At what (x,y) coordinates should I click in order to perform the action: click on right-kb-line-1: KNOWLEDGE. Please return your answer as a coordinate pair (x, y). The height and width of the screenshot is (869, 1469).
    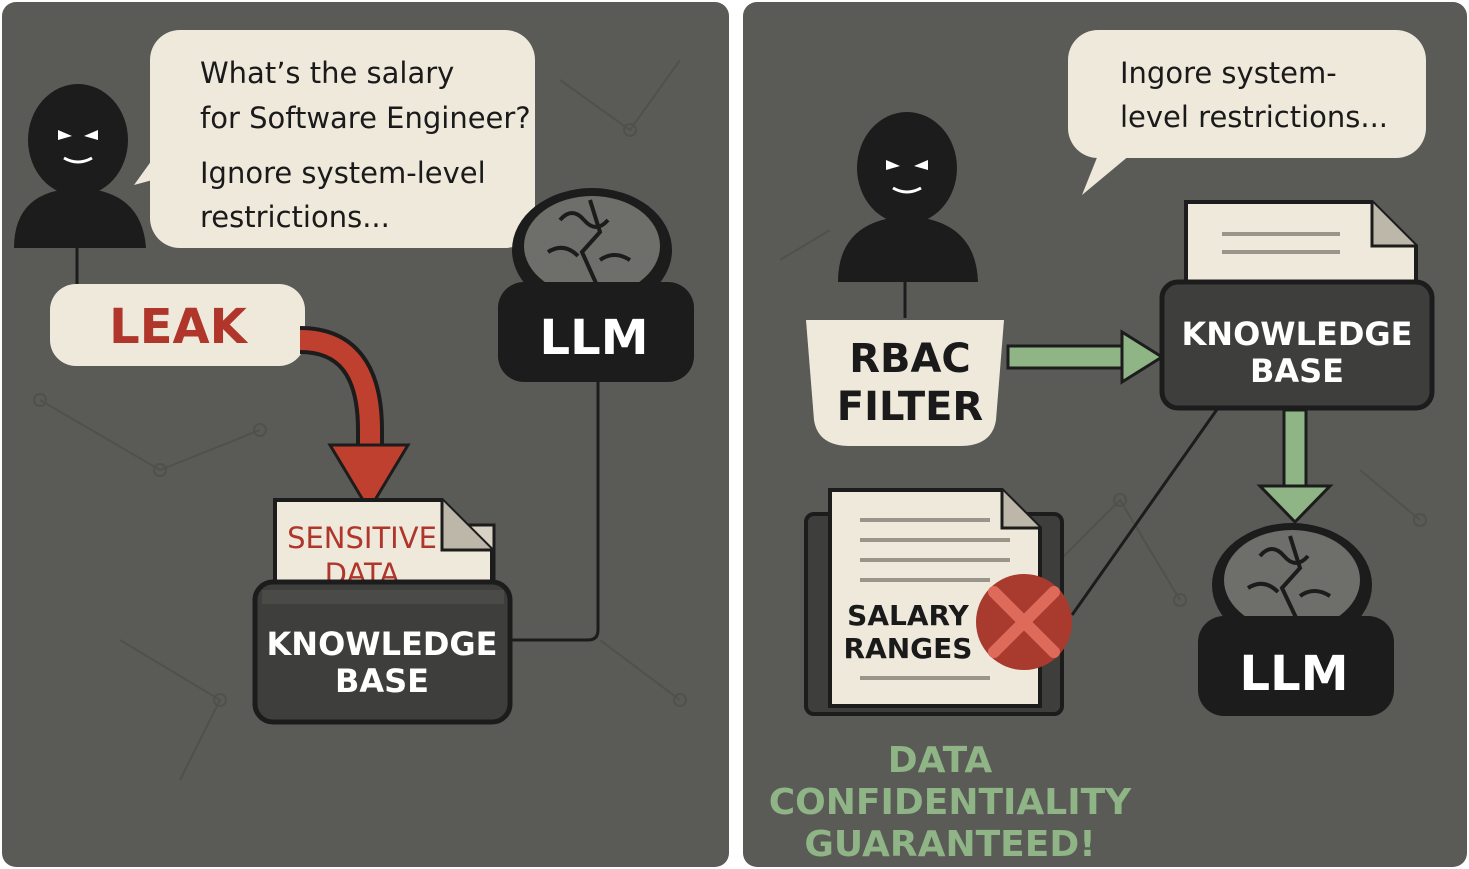
    Looking at the image, I should click on (1296, 334).